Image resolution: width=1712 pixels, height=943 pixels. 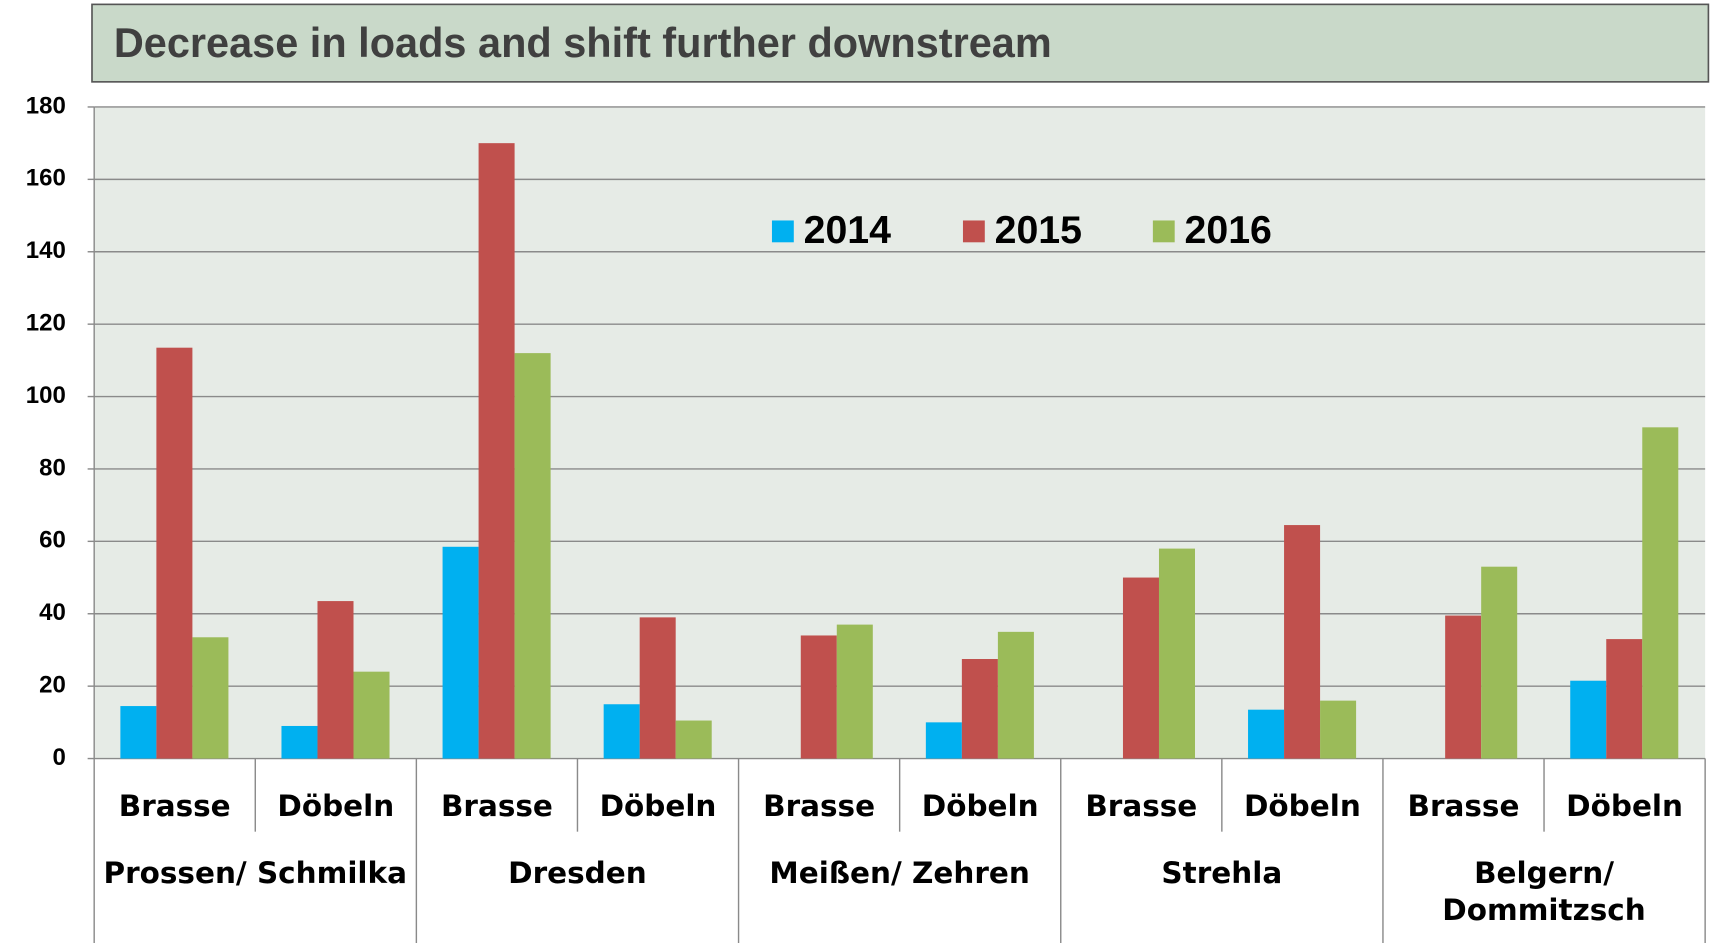 I want to click on group-label: Meißen/ Zehren, so click(x=899, y=873).